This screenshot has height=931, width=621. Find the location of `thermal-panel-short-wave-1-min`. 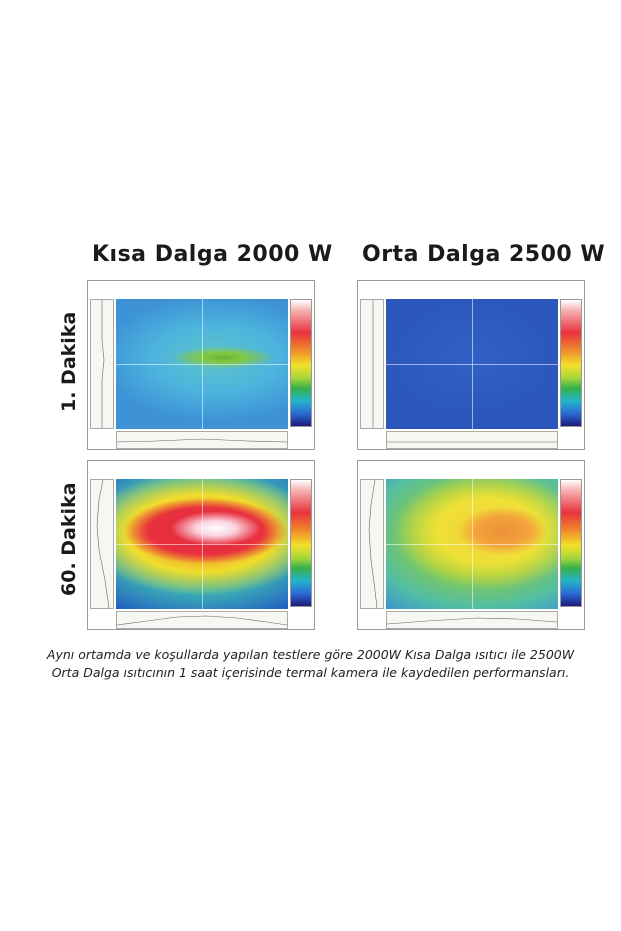

thermal-panel-short-wave-1-min is located at coordinates (201, 365).